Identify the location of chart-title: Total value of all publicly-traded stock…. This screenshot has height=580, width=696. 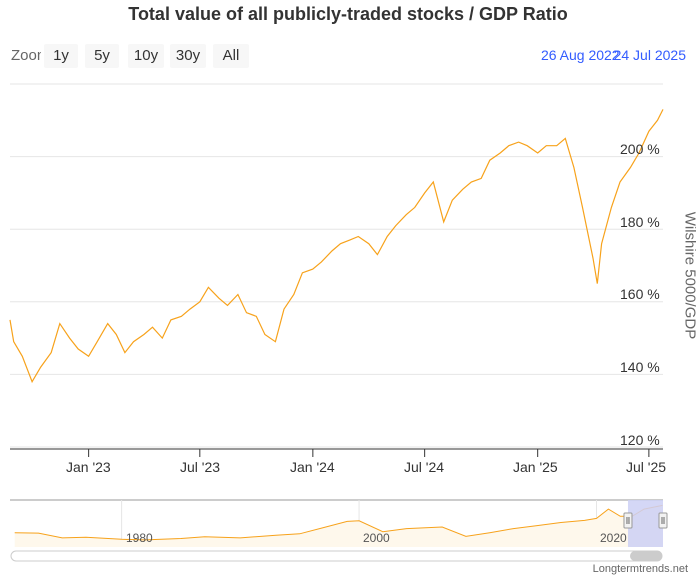
(348, 14).